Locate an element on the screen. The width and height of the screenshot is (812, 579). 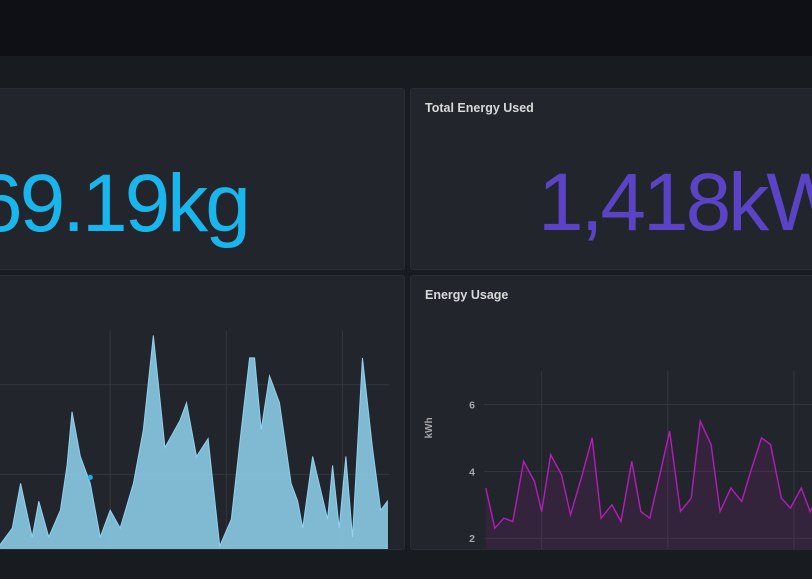
hover-point is located at coordinates (90, 477).